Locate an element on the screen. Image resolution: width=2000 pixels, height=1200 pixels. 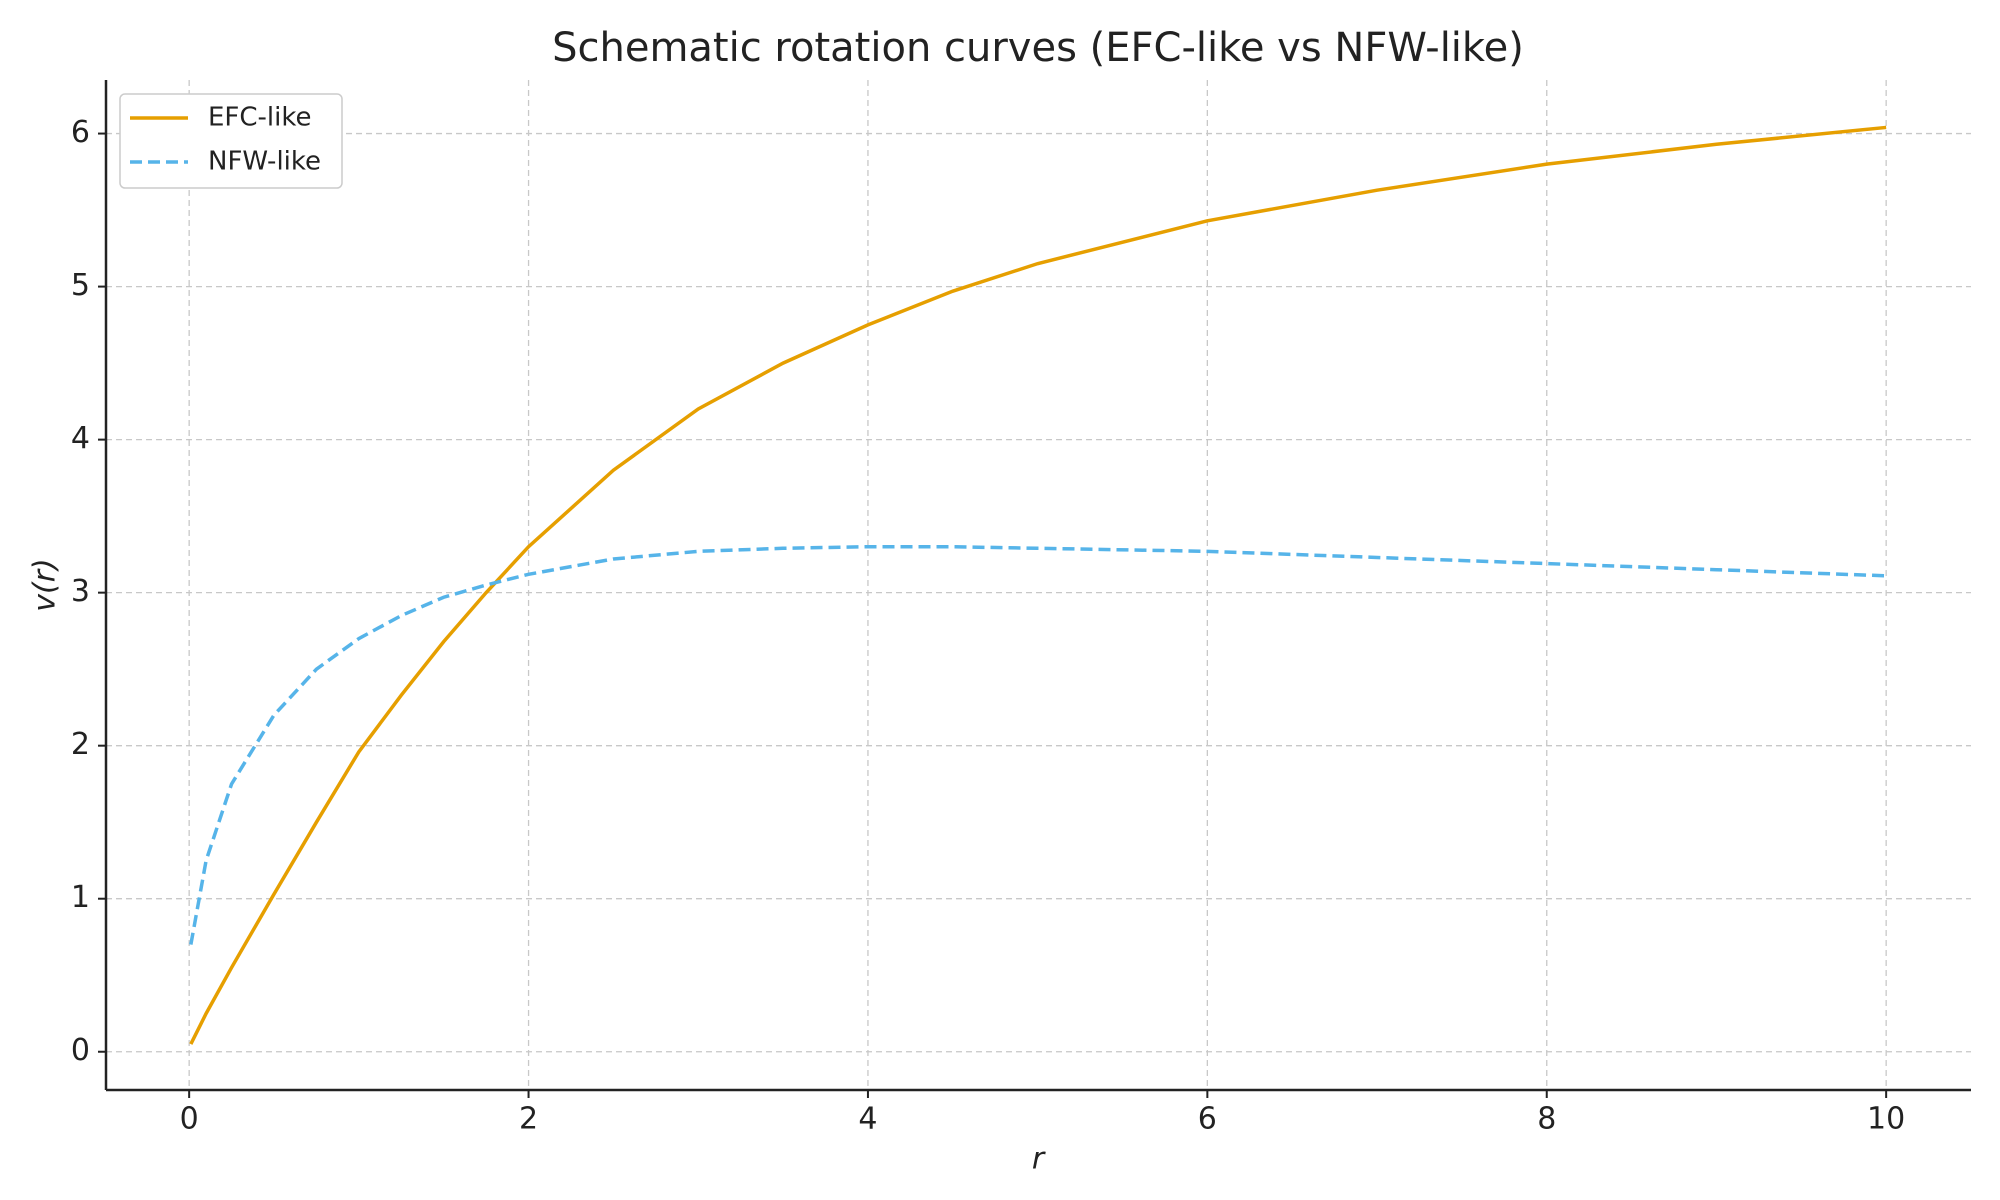
x-tick-label: 8 is located at coordinates (1546, 1119).